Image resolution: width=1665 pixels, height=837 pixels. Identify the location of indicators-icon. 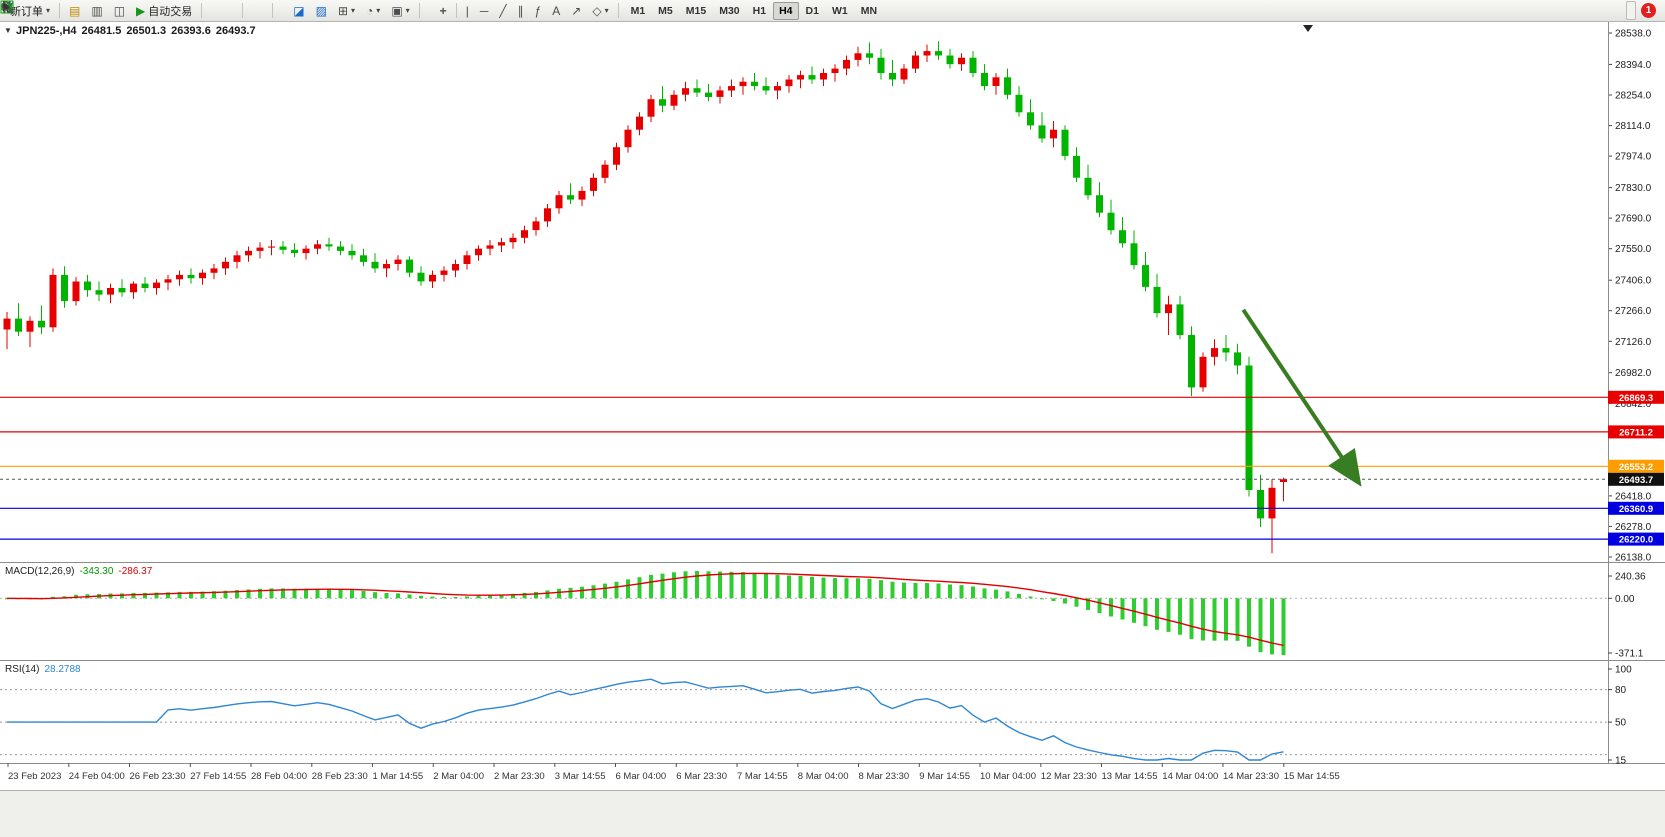
(143, 10).